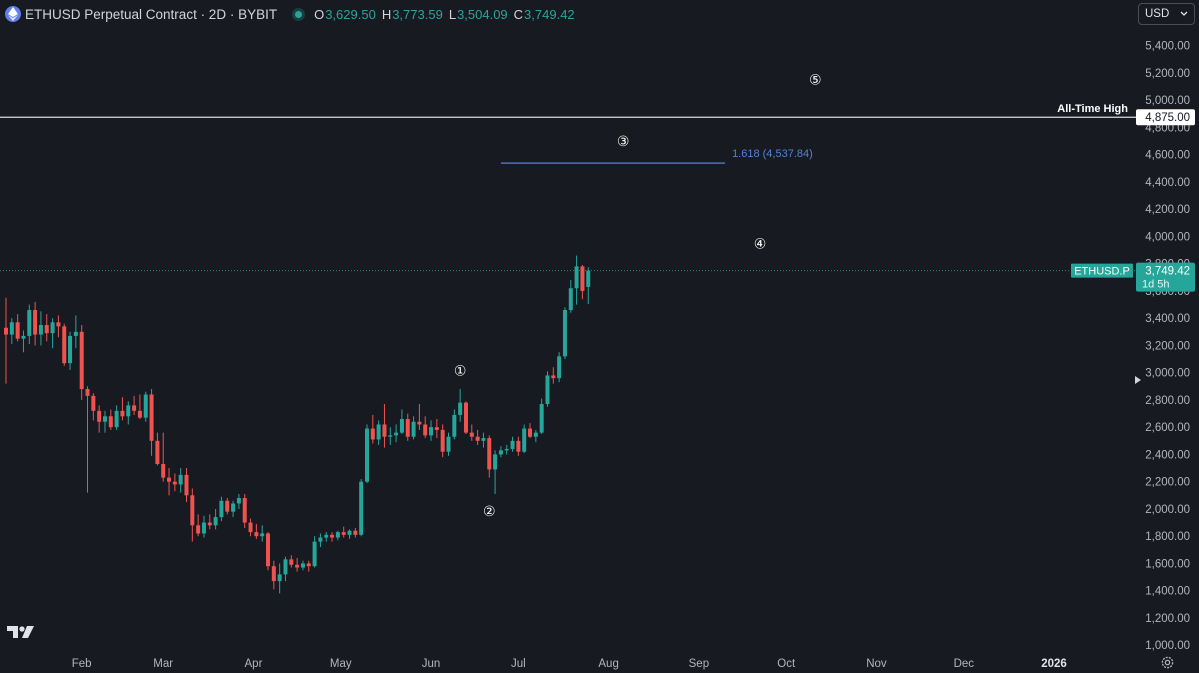 Image resolution: width=1199 pixels, height=673 pixels. What do you see at coordinates (1184, 13) in the screenshot?
I see `chevron-down-icon` at bounding box center [1184, 13].